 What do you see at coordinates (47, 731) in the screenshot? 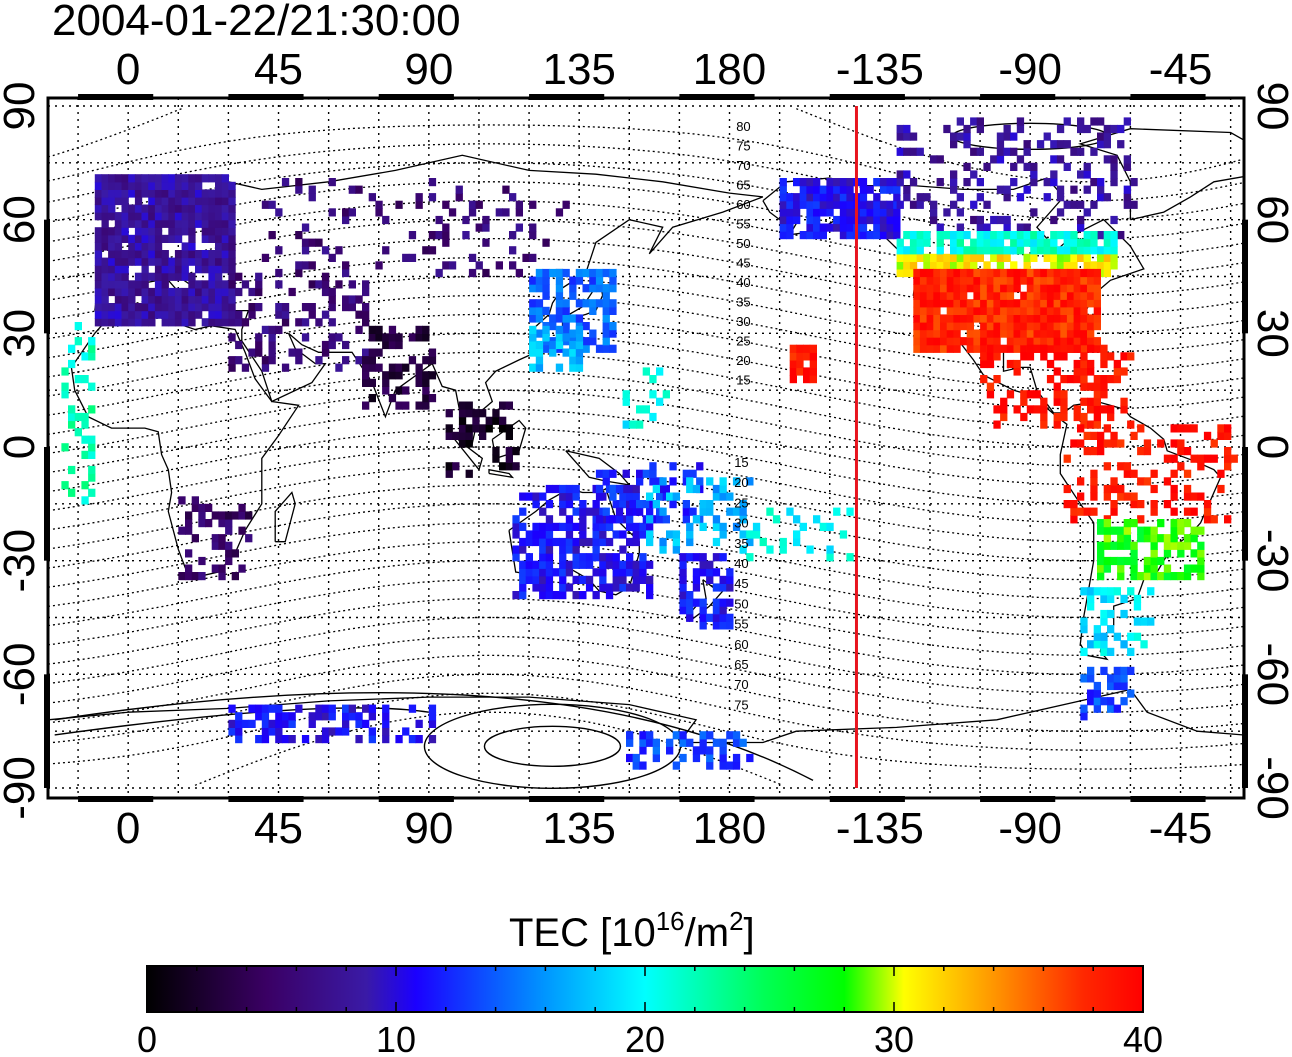
I see `frame-tick-left` at bounding box center [47, 731].